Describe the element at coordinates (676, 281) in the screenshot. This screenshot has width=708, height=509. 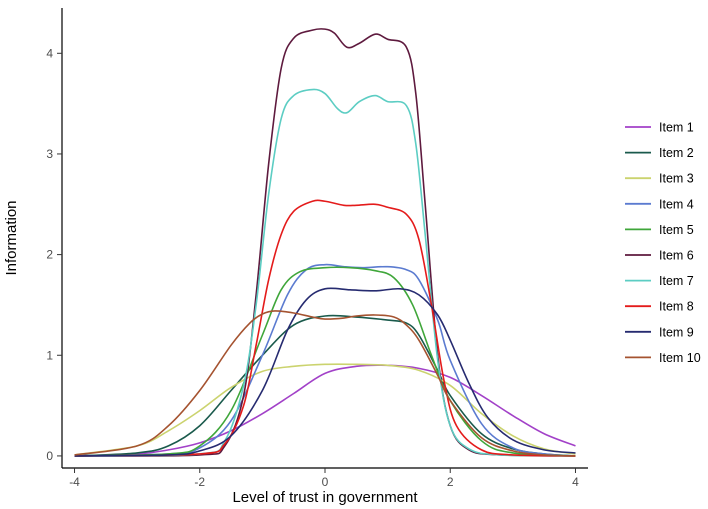
I see `legend-label-item-7: Item 7` at that location.